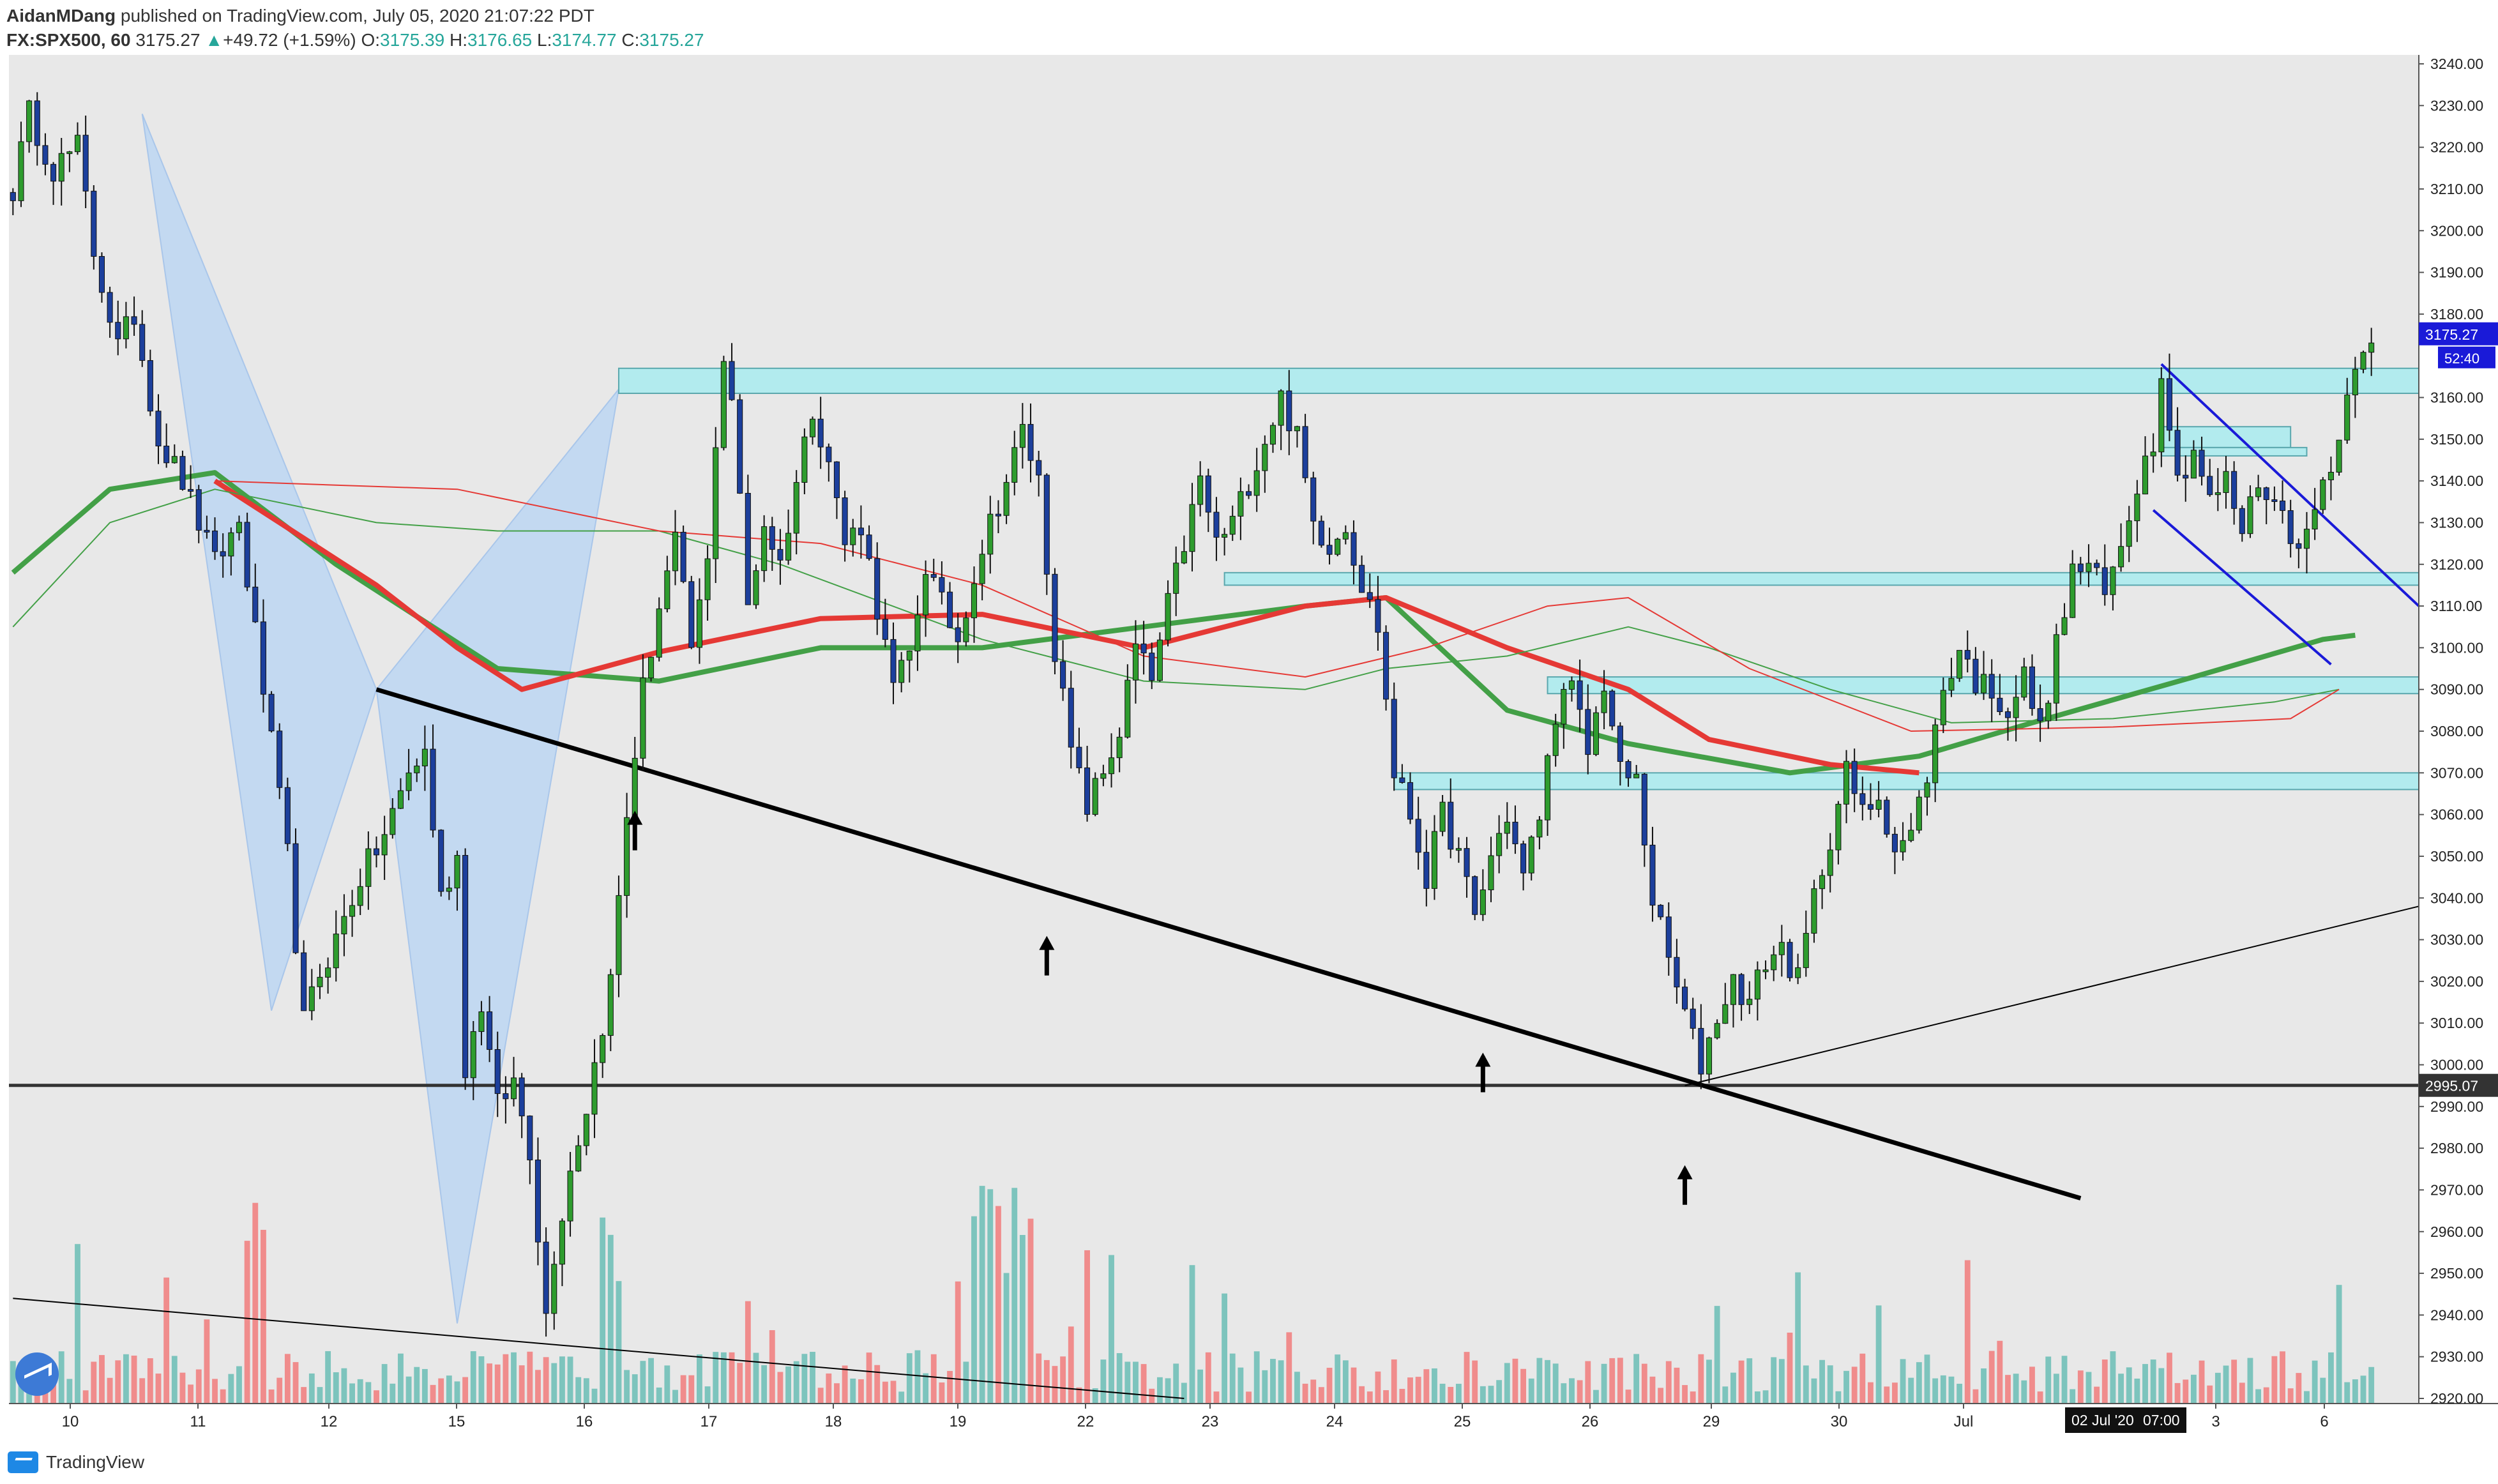 The height and width of the screenshot is (1484, 2498). I want to click on price-tick-label: 3160.00, so click(2457, 398).